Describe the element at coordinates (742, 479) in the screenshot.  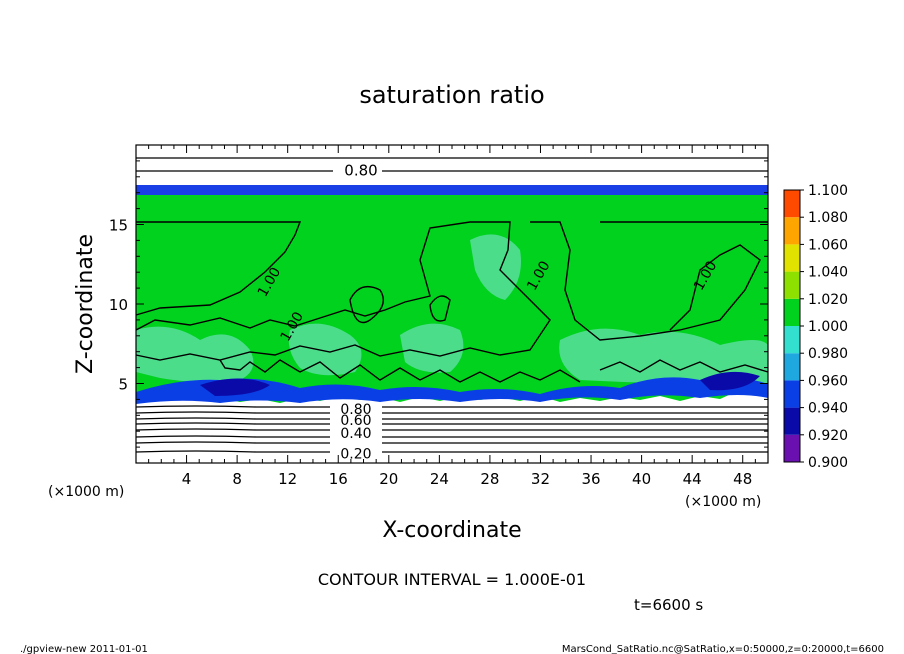
I see `x-tick-label: 48` at that location.